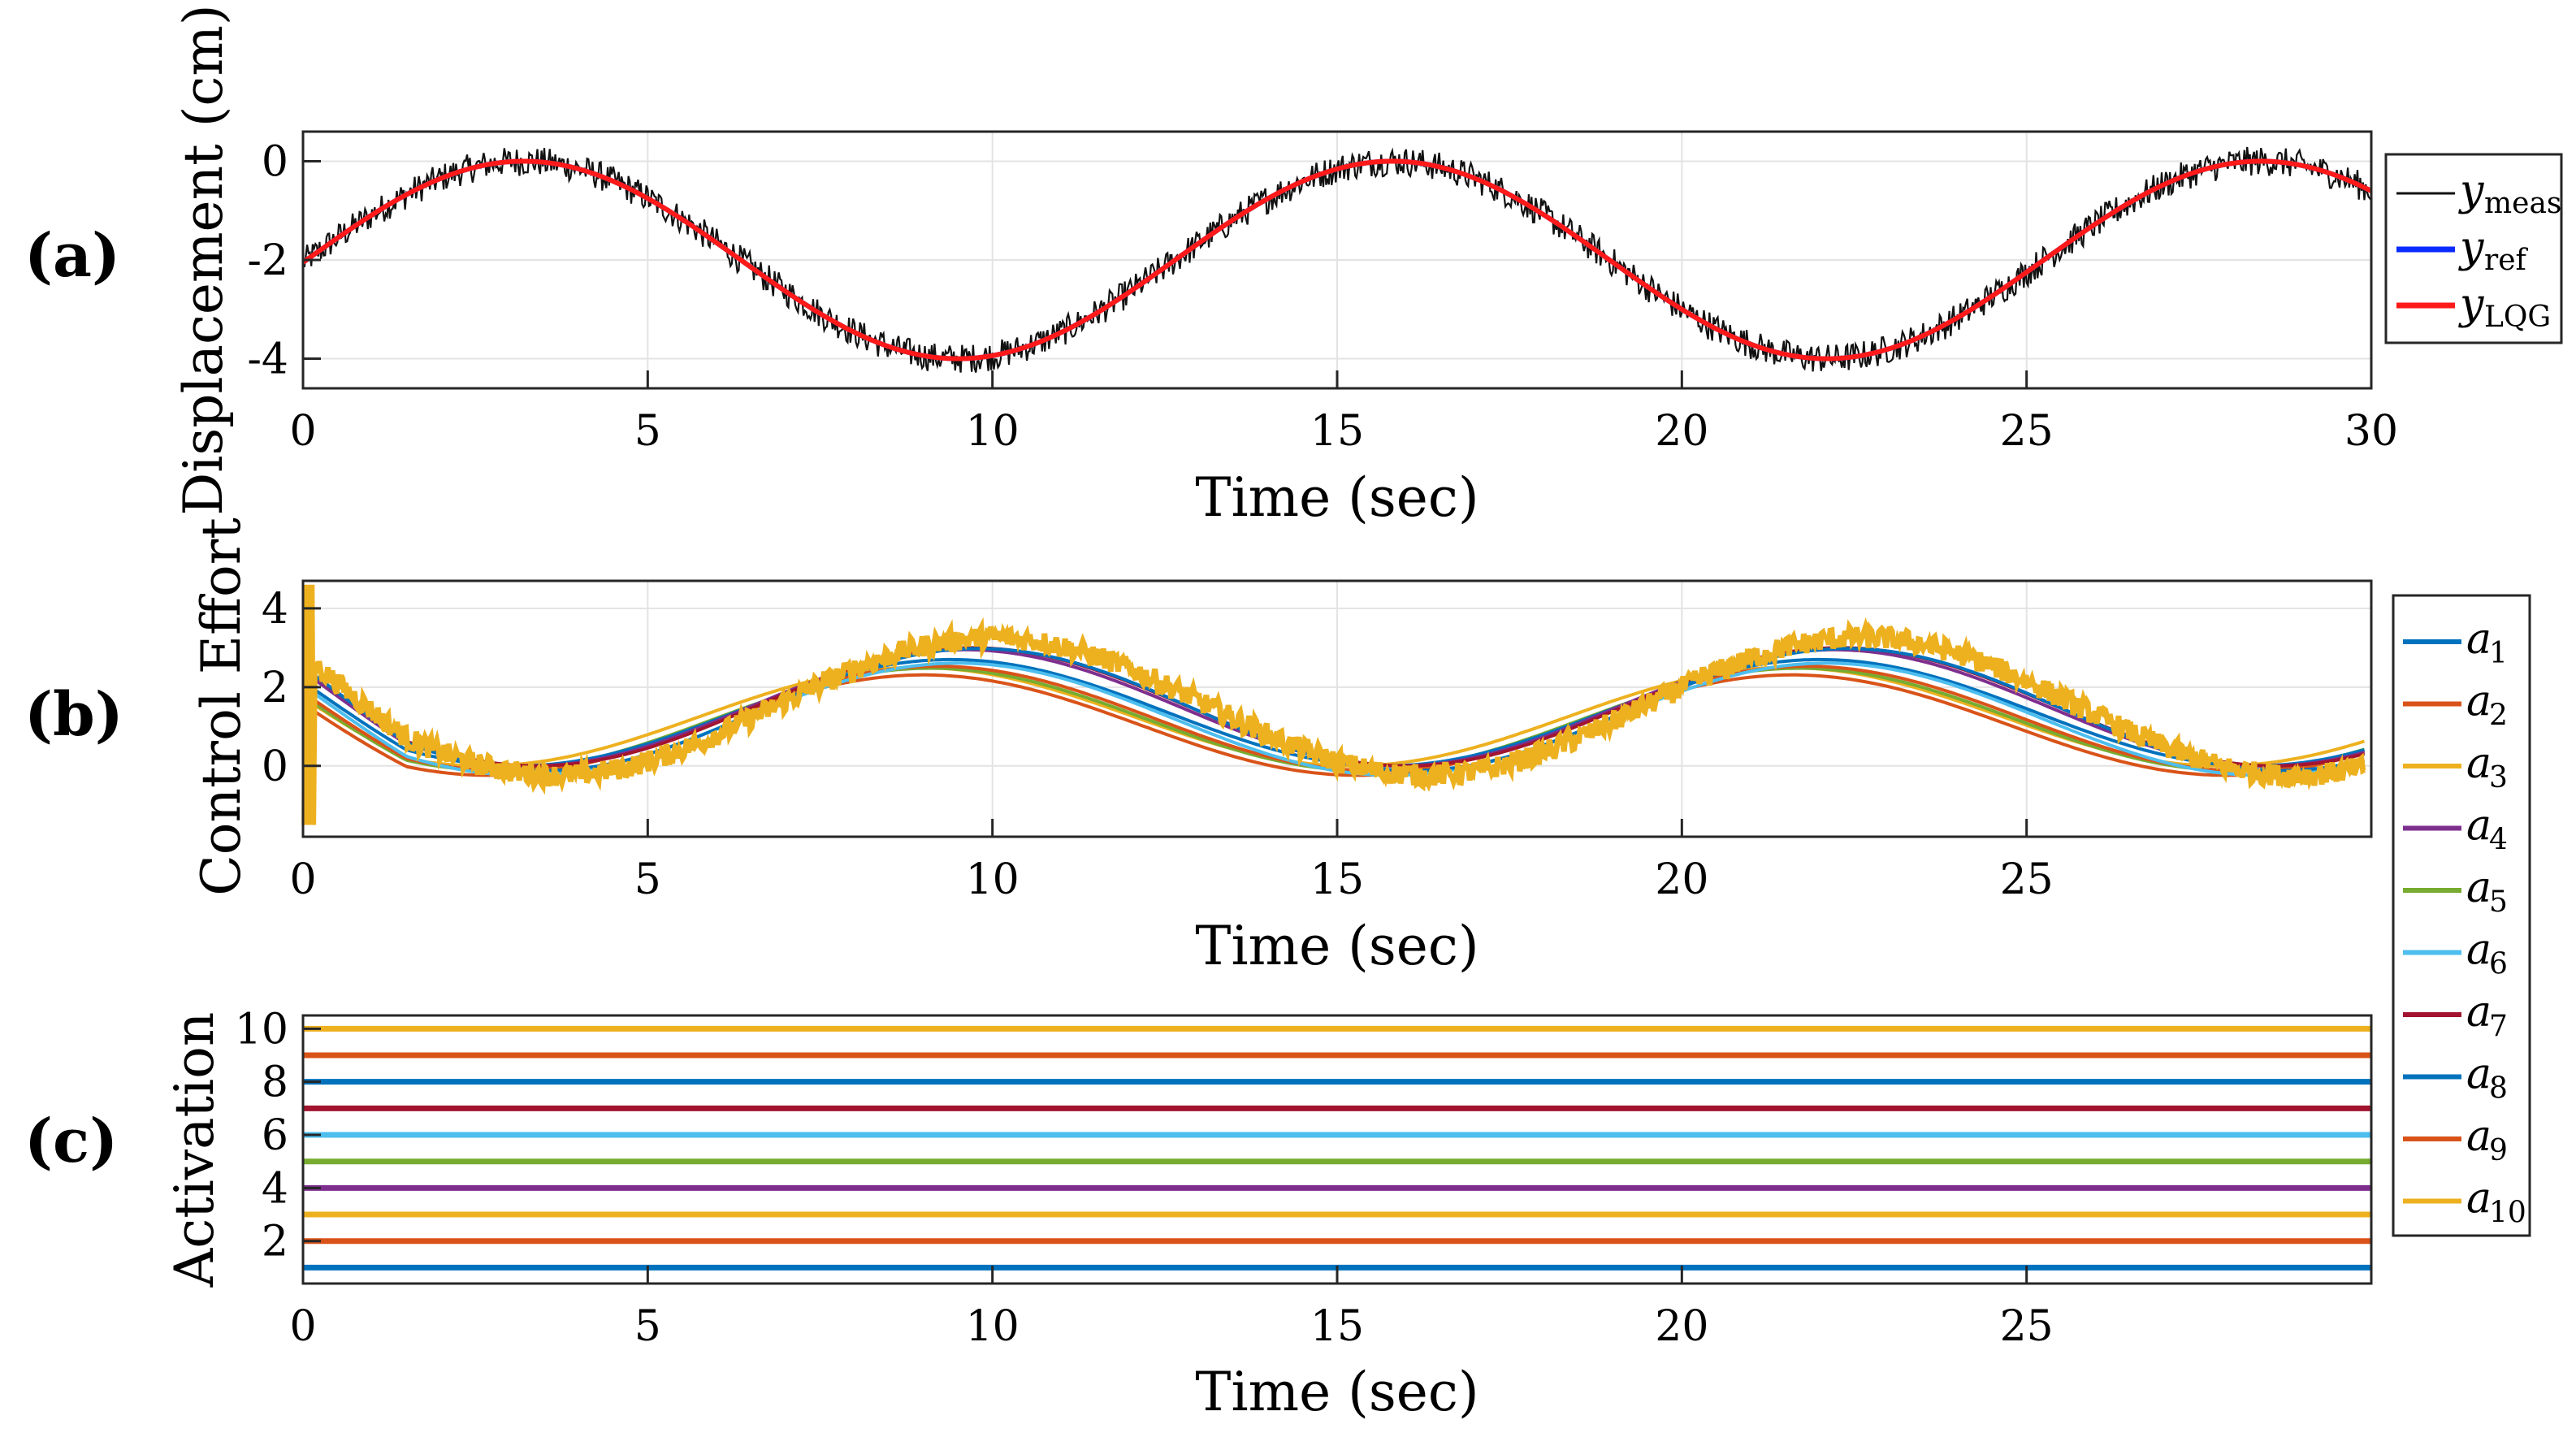 The image size is (2576, 1446). Describe the element at coordinates (2479, 826) in the screenshot. I see `legend-label-a4: a` at that location.